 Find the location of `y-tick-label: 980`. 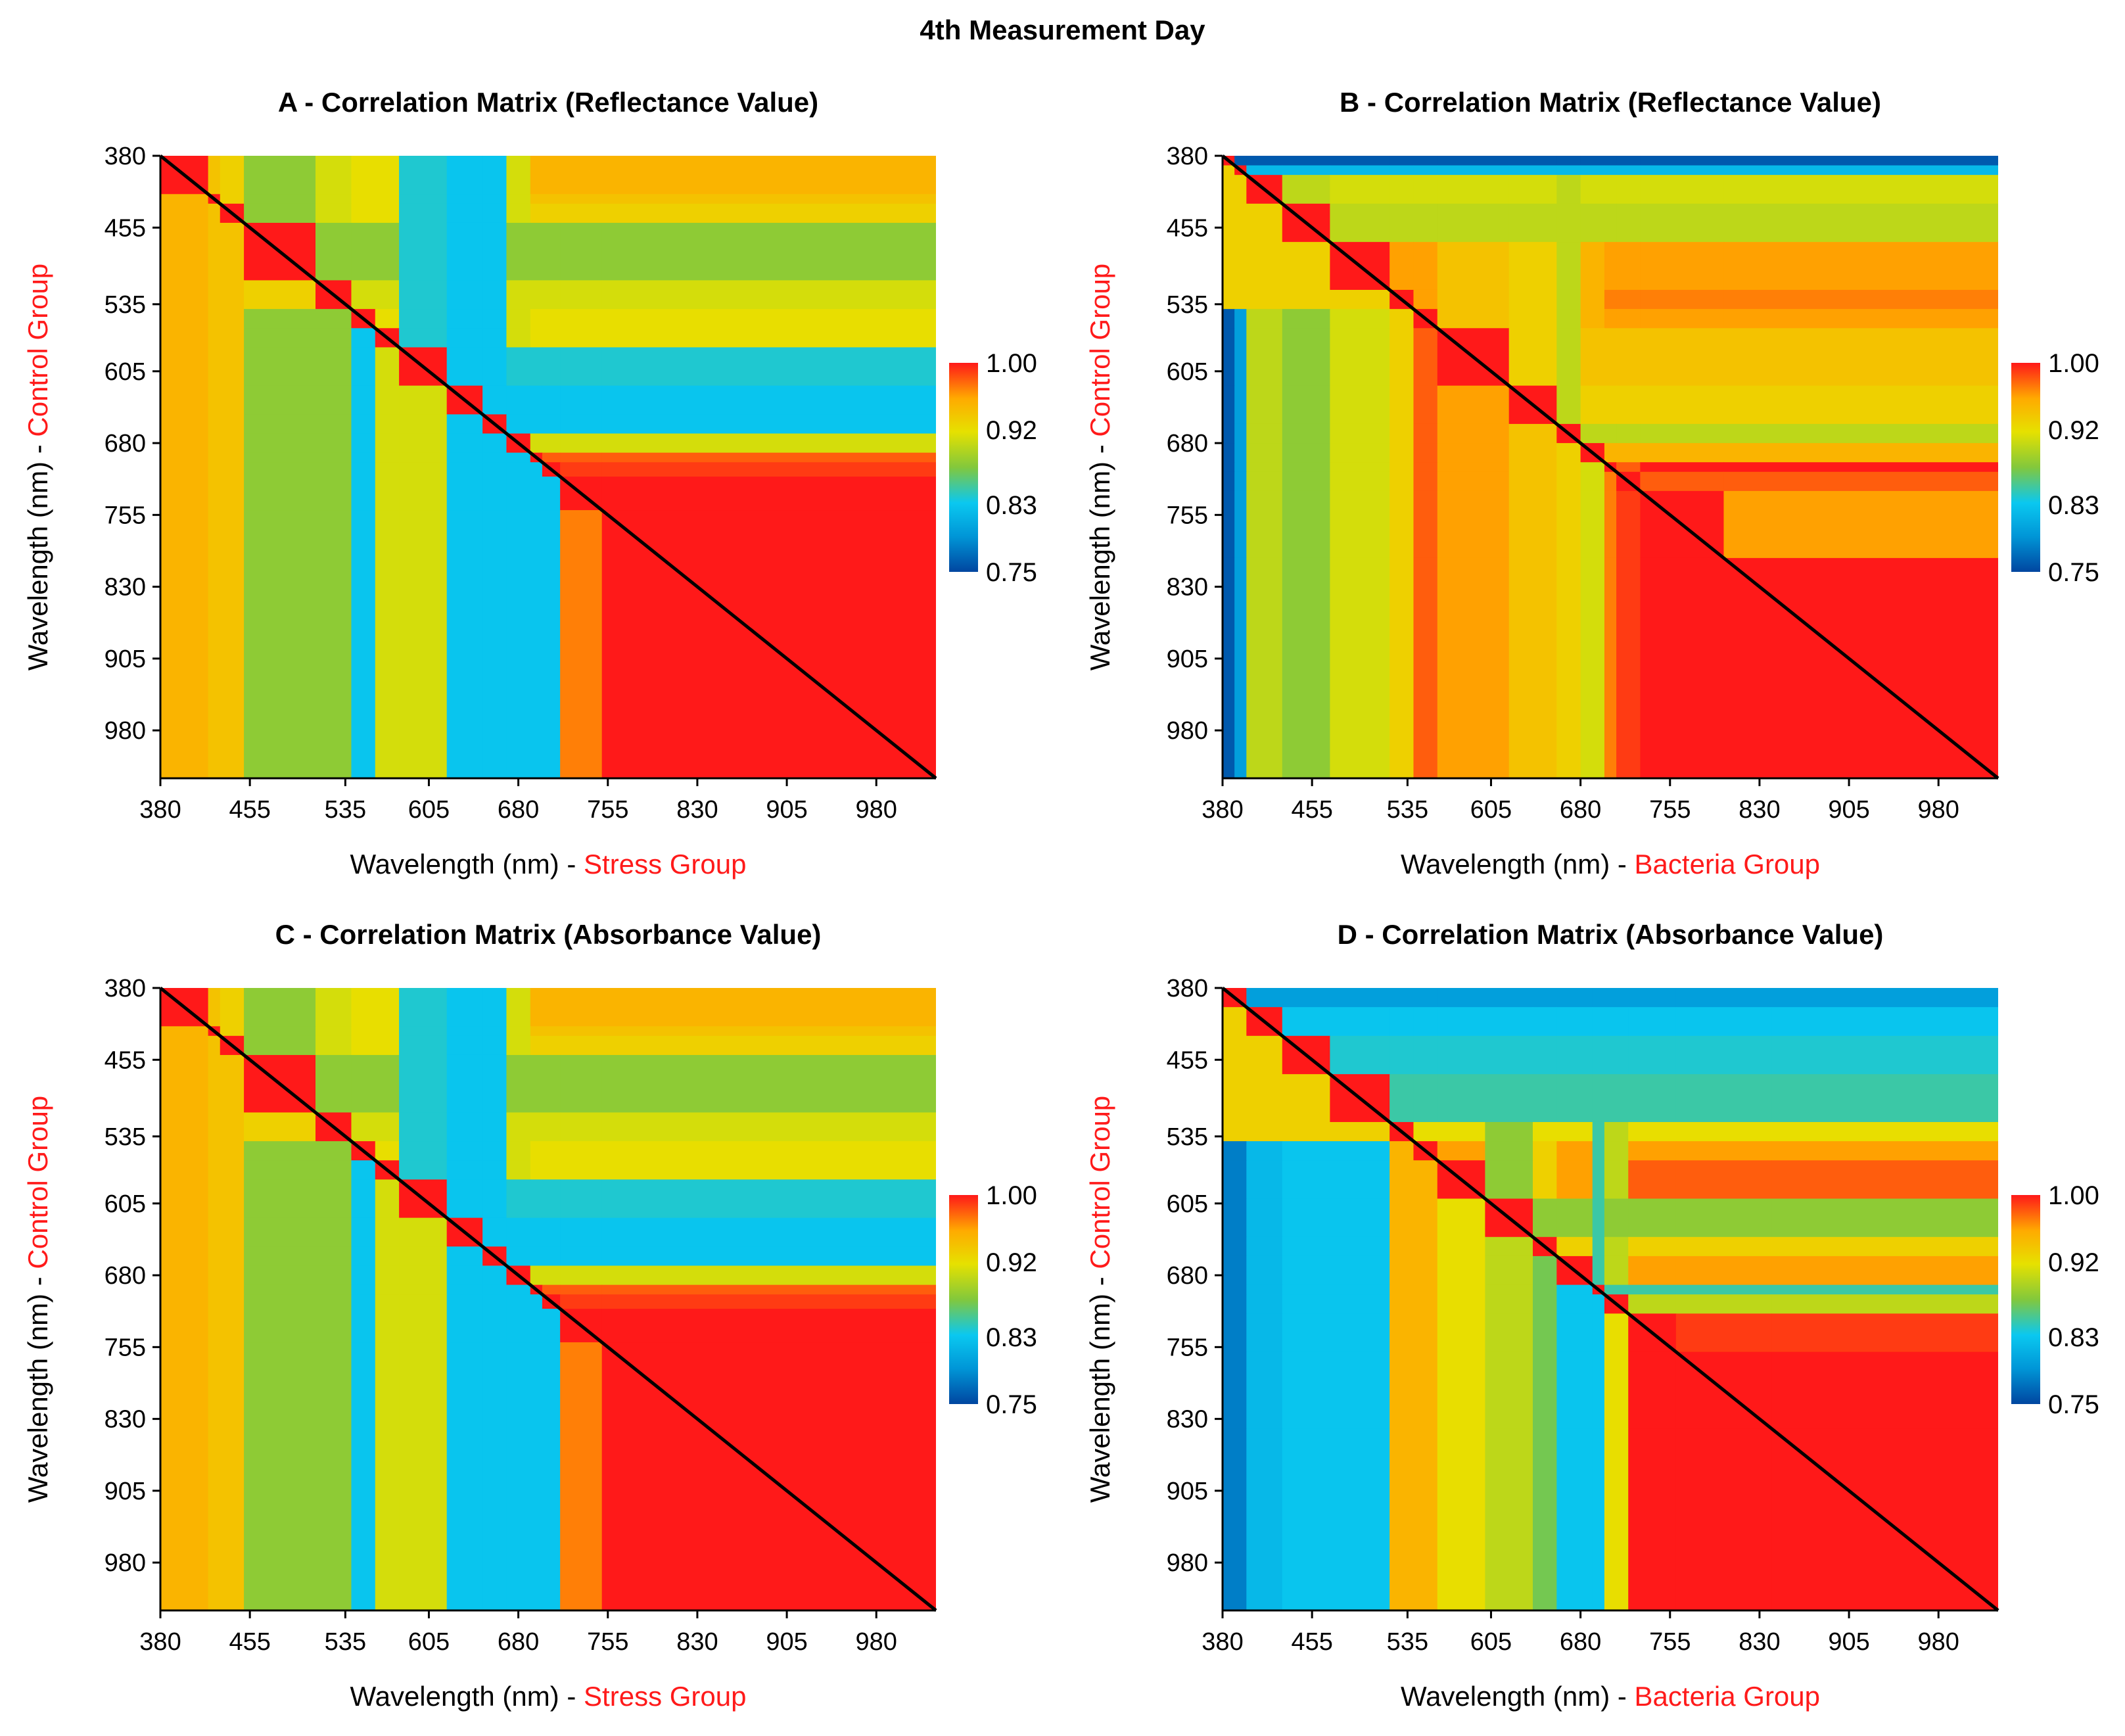

y-tick-label: 980 is located at coordinates (1187, 731).